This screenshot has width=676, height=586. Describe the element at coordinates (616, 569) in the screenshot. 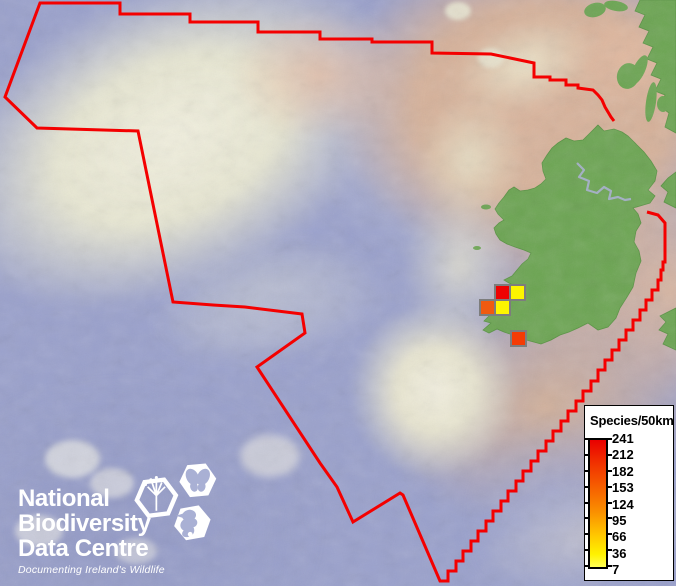

I see `legend-tick-label: 7` at that location.